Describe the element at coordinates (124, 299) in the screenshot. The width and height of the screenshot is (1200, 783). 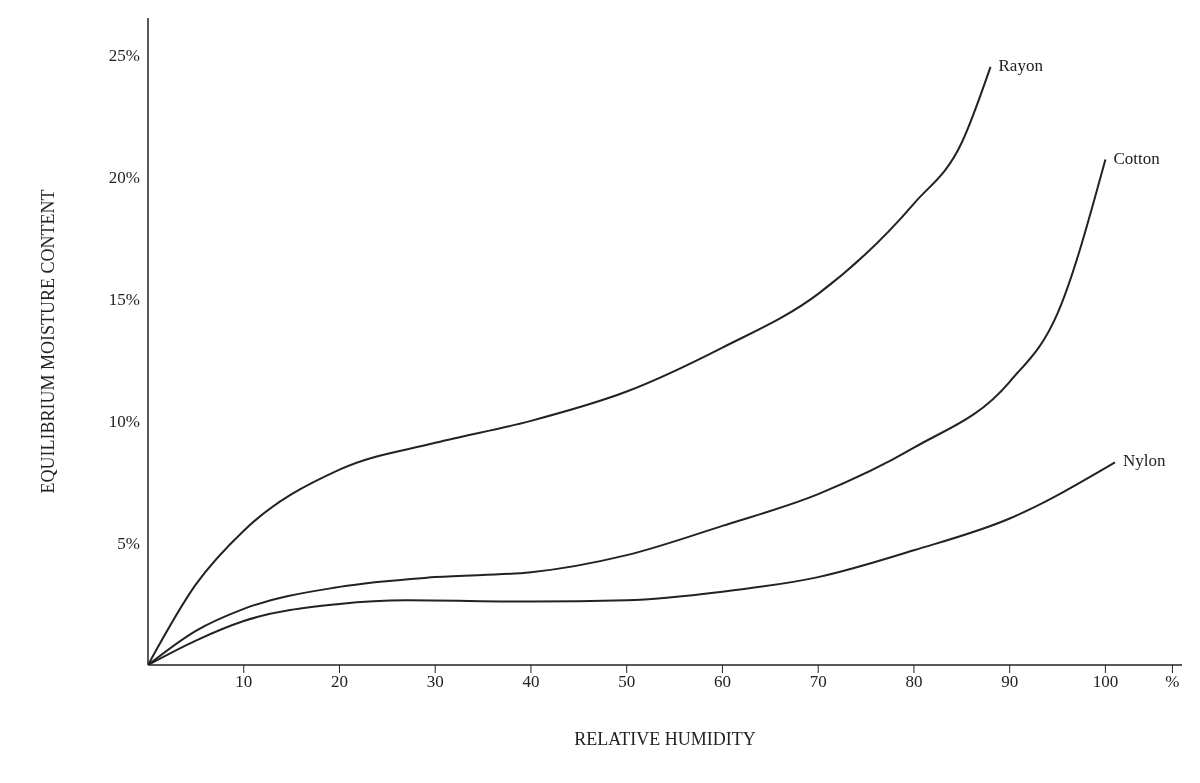
I see `y-tick-label: 15%` at that location.